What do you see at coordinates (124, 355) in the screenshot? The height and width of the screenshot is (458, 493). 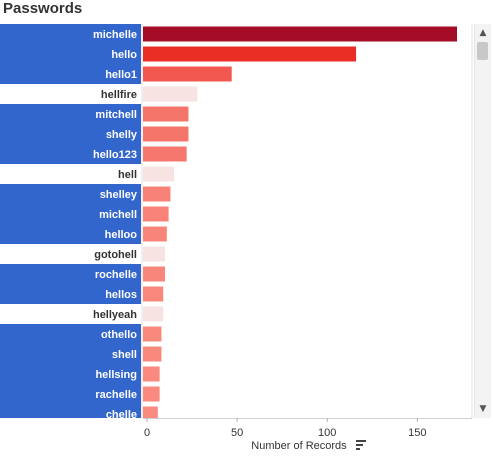 I see `category-label: shell` at bounding box center [124, 355].